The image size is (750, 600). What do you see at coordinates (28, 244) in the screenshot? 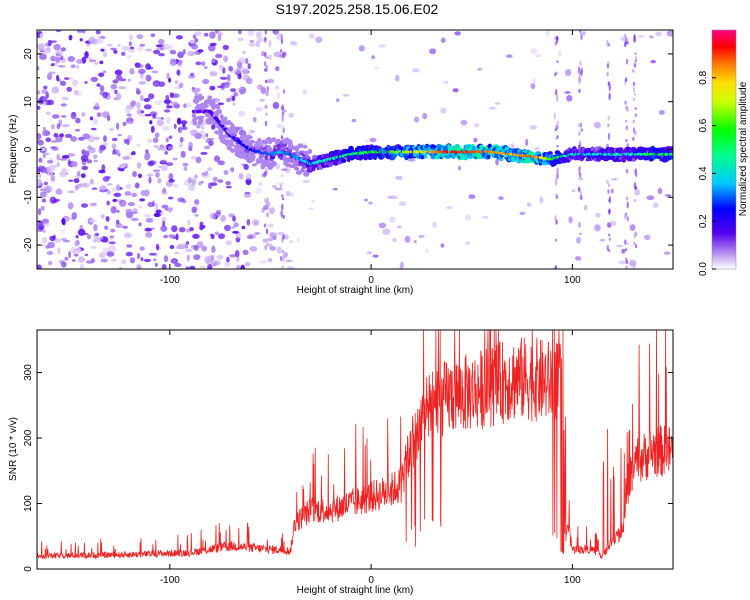
I see `y-tick-label: -20` at bounding box center [28, 244].